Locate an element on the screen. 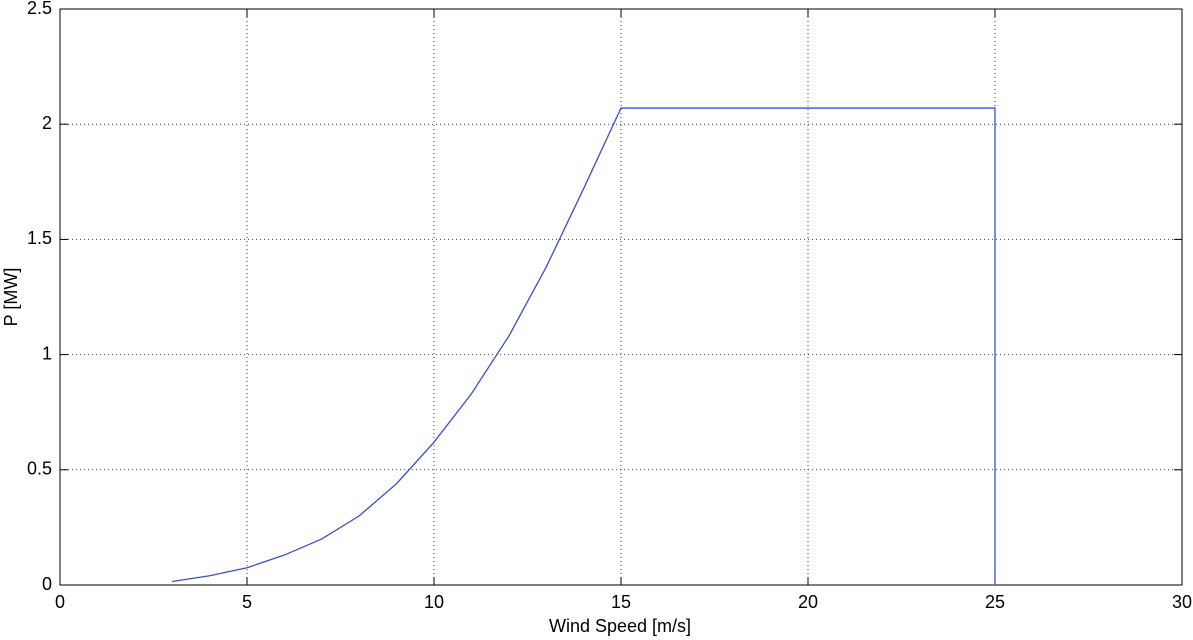 The height and width of the screenshot is (640, 1193). y-axis-label: P [MW] is located at coordinates (11, 297).